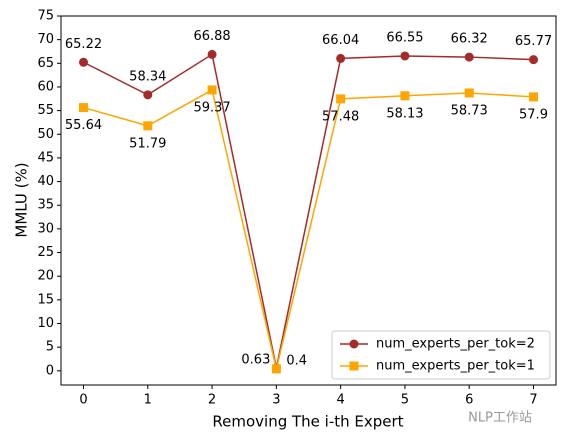 This screenshot has width=566, height=442. I want to click on y-tick-label: 45, so click(45, 157).